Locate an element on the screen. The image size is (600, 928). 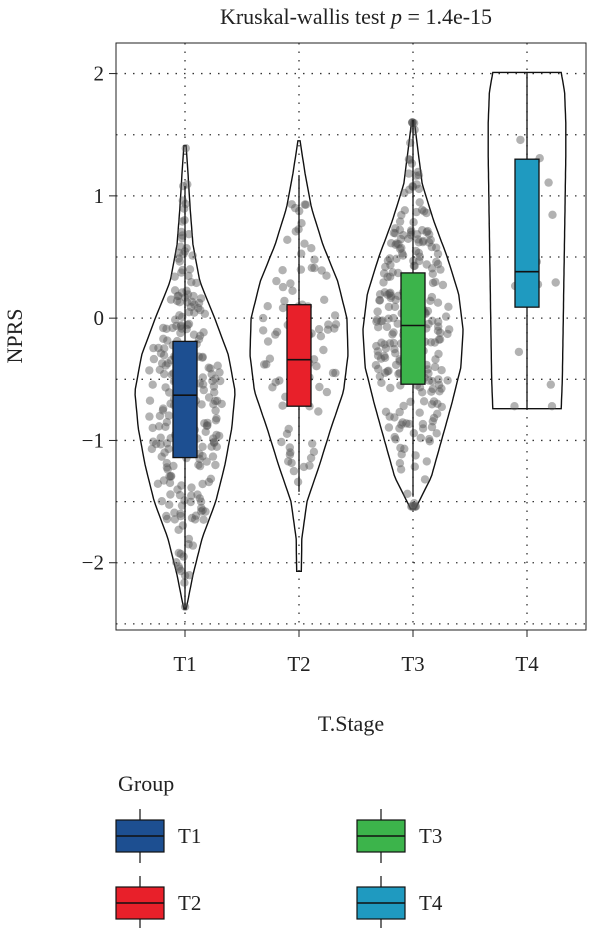
y-tick-label: 1 is located at coordinates (99, 196).